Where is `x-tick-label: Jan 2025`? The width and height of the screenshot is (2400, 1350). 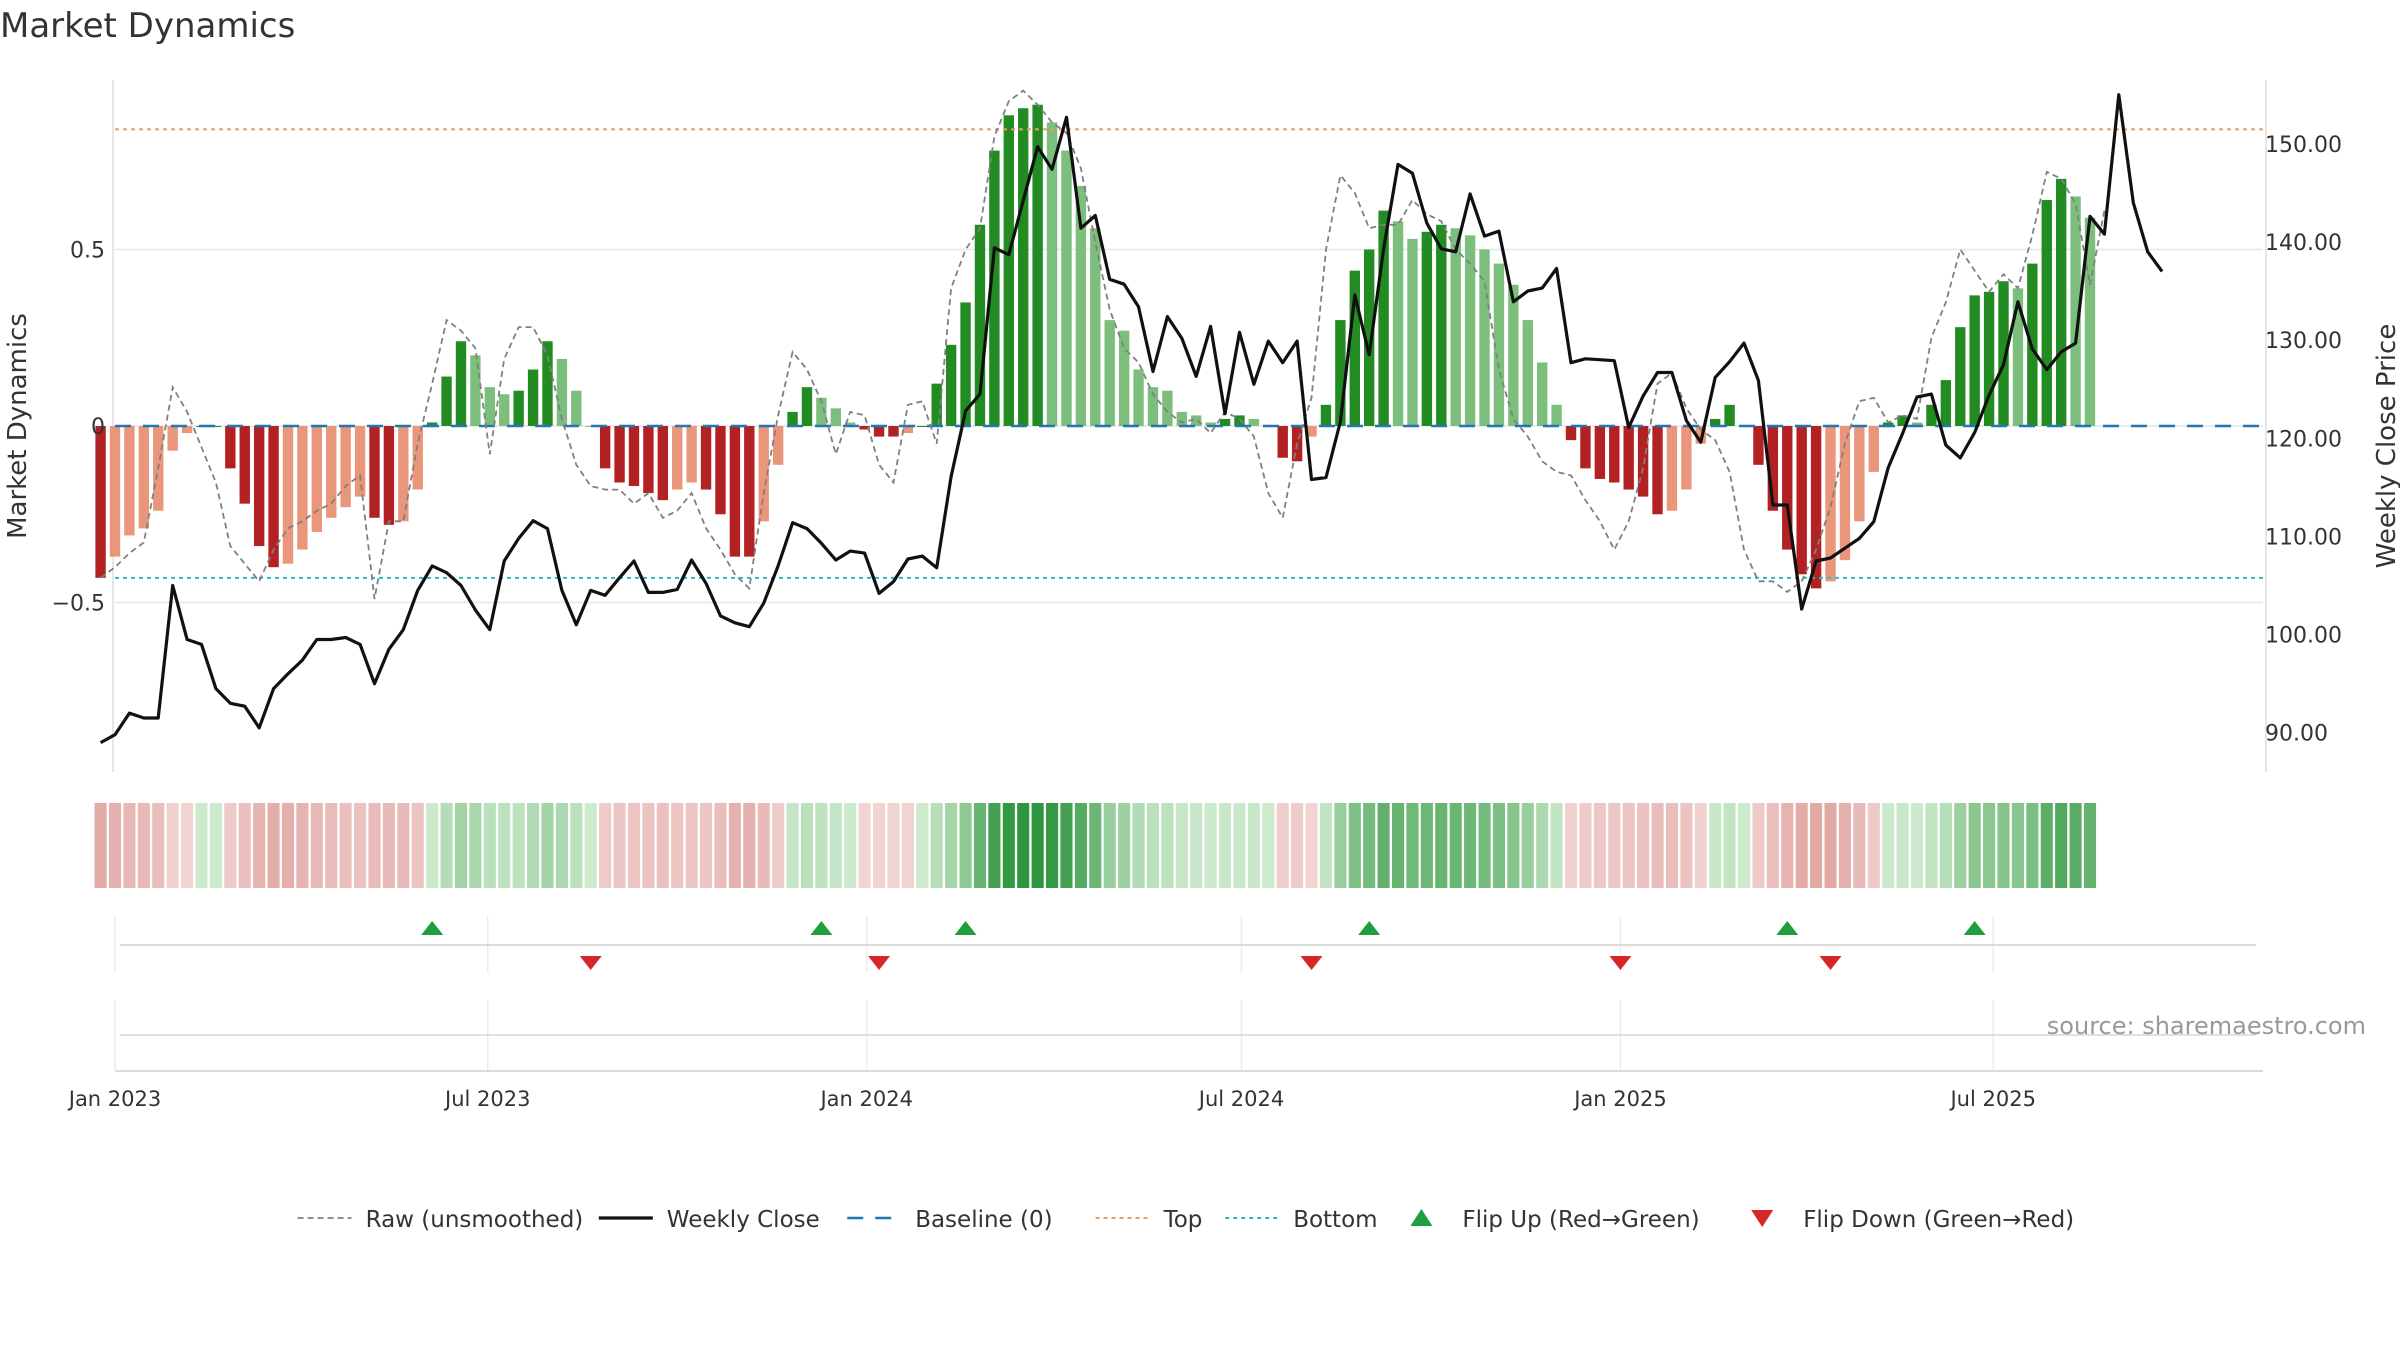
x-tick-label: Jan 2025 is located at coordinates (1619, 1099).